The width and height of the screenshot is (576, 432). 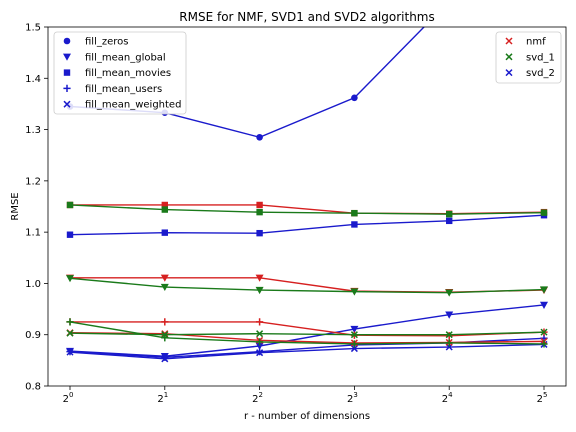 What do you see at coordinates (15, 206) in the screenshot?
I see `y-axis-label: RMSE` at bounding box center [15, 206].